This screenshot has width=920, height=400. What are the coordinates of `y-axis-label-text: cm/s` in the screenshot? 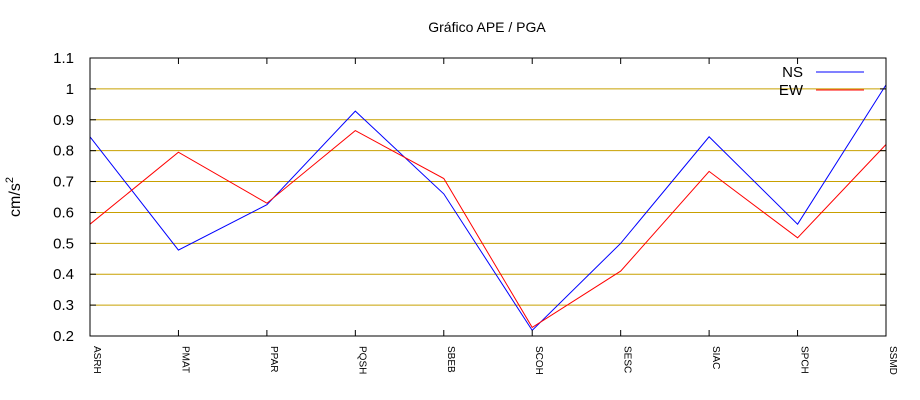 It's located at (15, 200).